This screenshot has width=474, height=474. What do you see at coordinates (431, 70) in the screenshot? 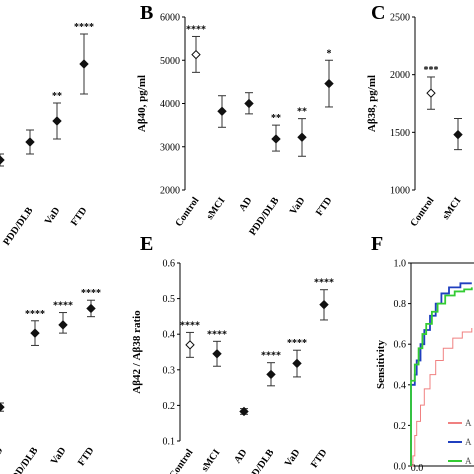
I see `significance-label: ***` at bounding box center [431, 70].